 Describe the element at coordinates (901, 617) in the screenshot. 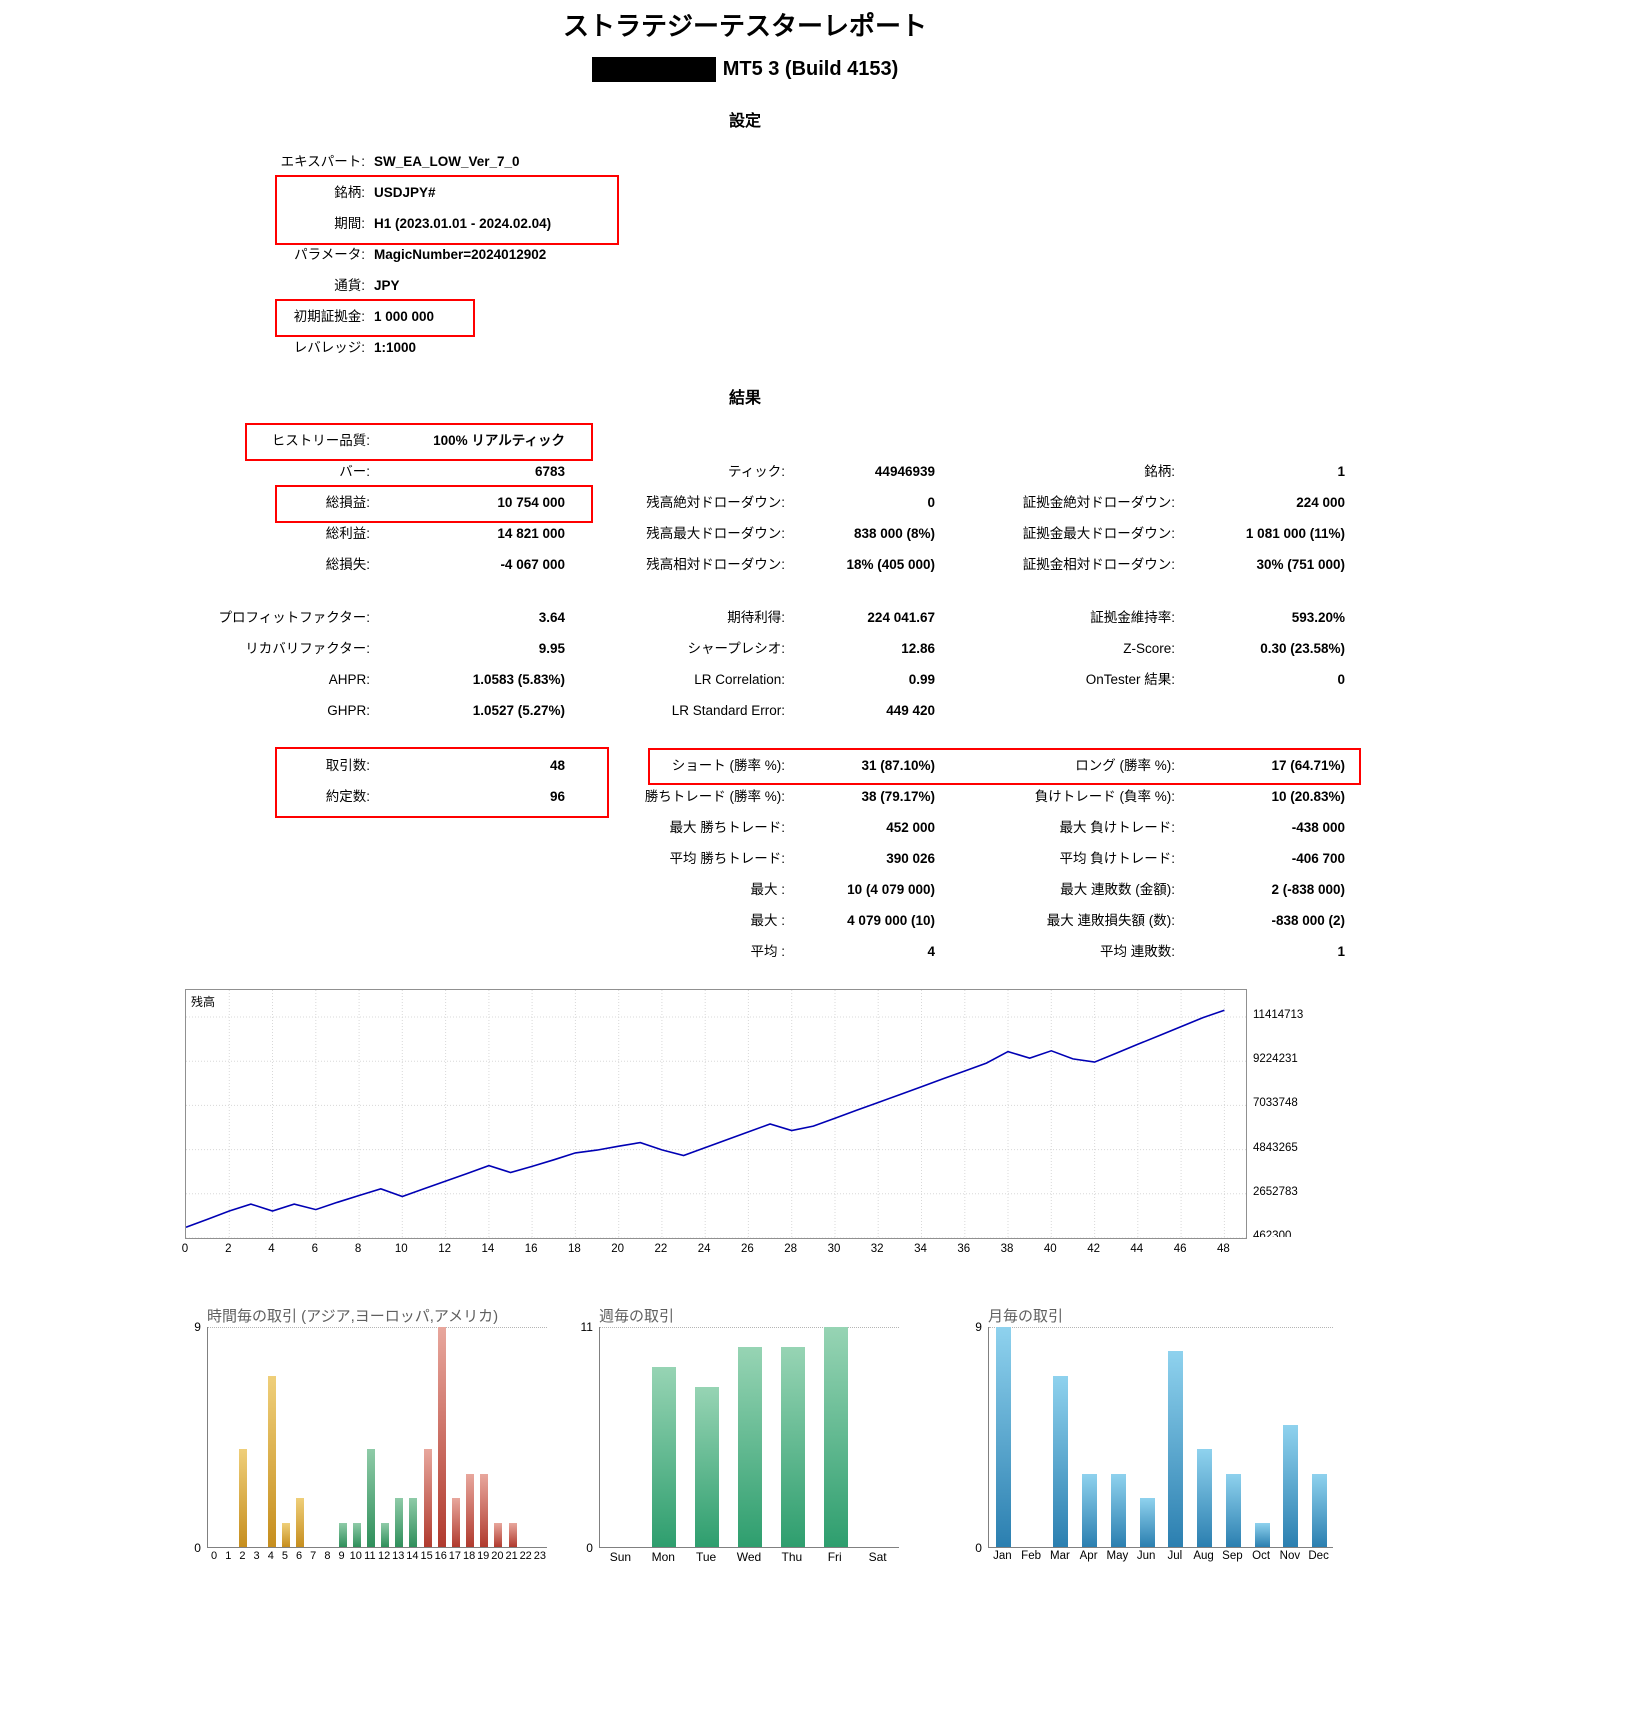

I see `result-value: 224 041.67` at that location.